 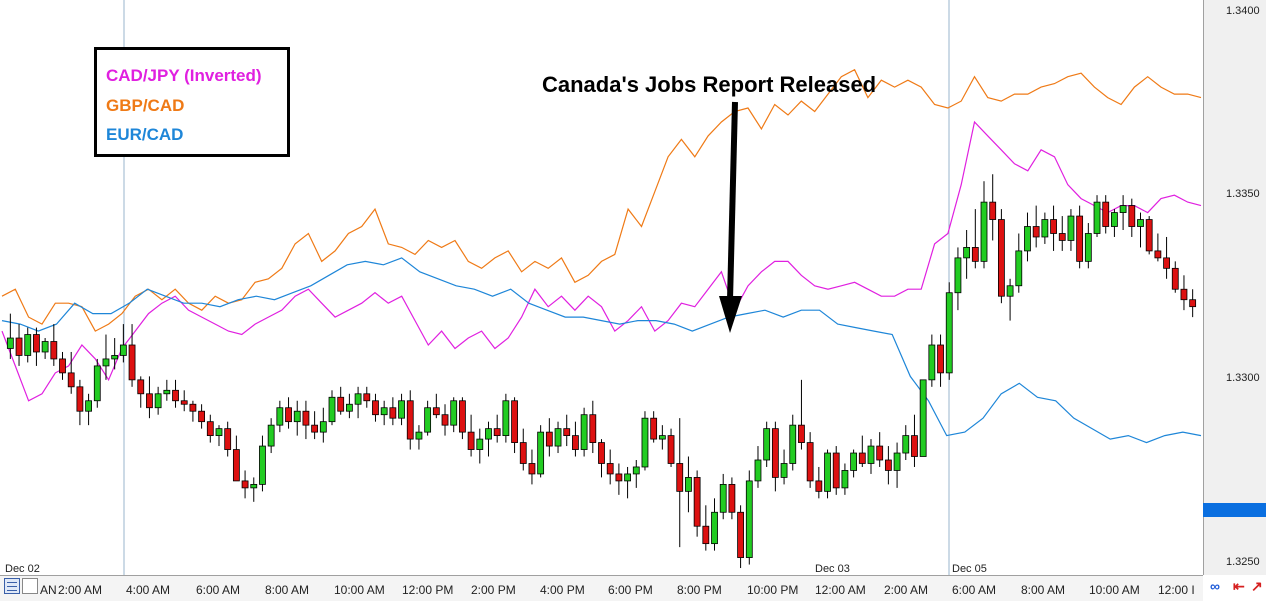 What do you see at coordinates (969, 569) in the screenshot?
I see `date-label: Dec 05` at bounding box center [969, 569].